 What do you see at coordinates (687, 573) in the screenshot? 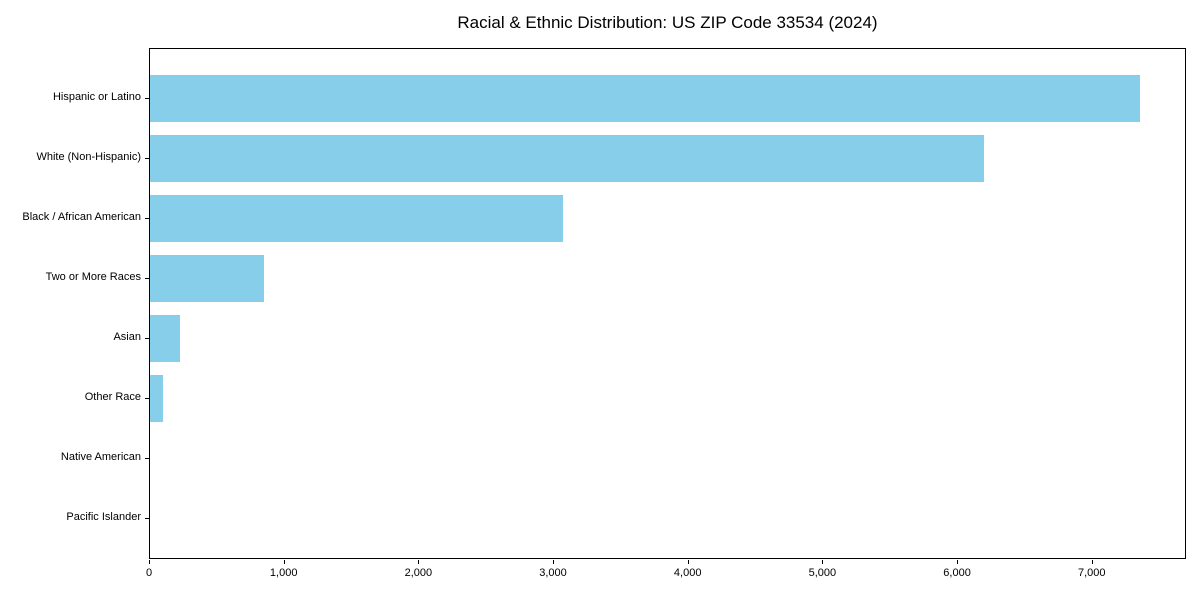
I see `x-tick-label: 4,000` at bounding box center [687, 573].